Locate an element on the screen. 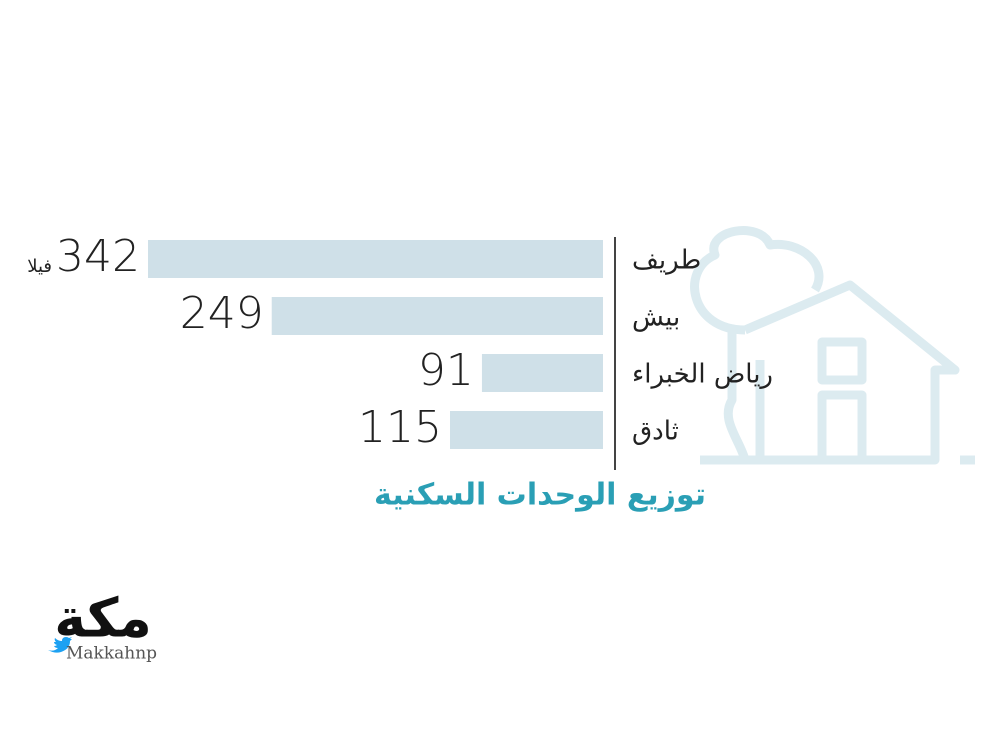  category-label: ثادق is located at coordinates (655, 432).